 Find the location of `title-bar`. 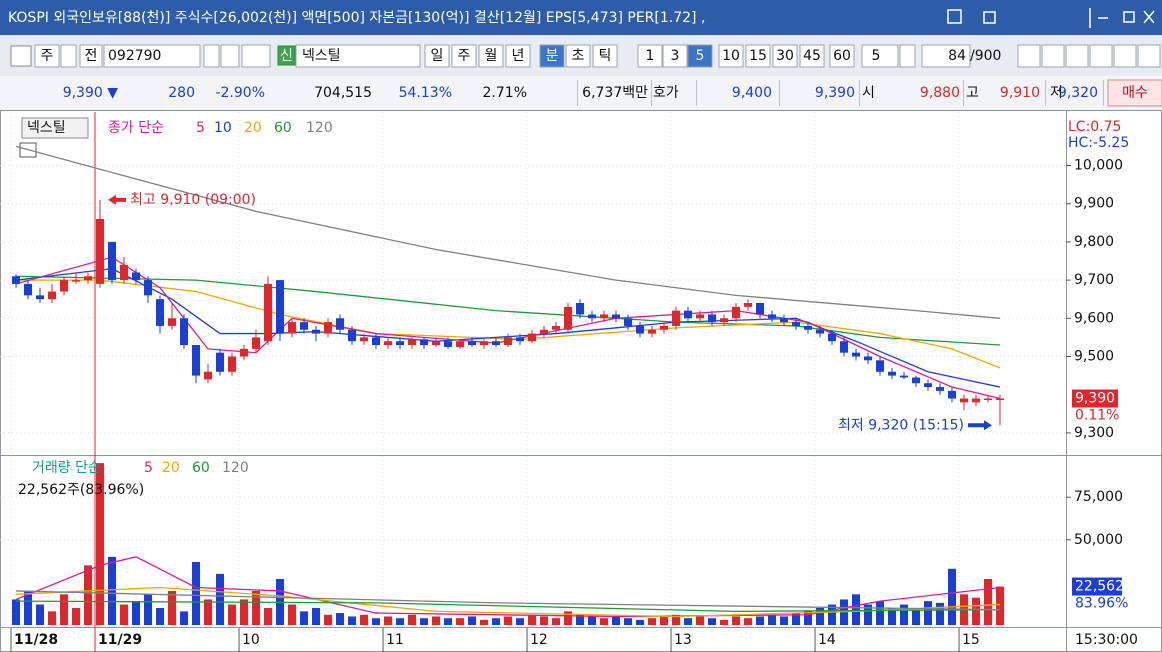

title-bar is located at coordinates (581, 17).